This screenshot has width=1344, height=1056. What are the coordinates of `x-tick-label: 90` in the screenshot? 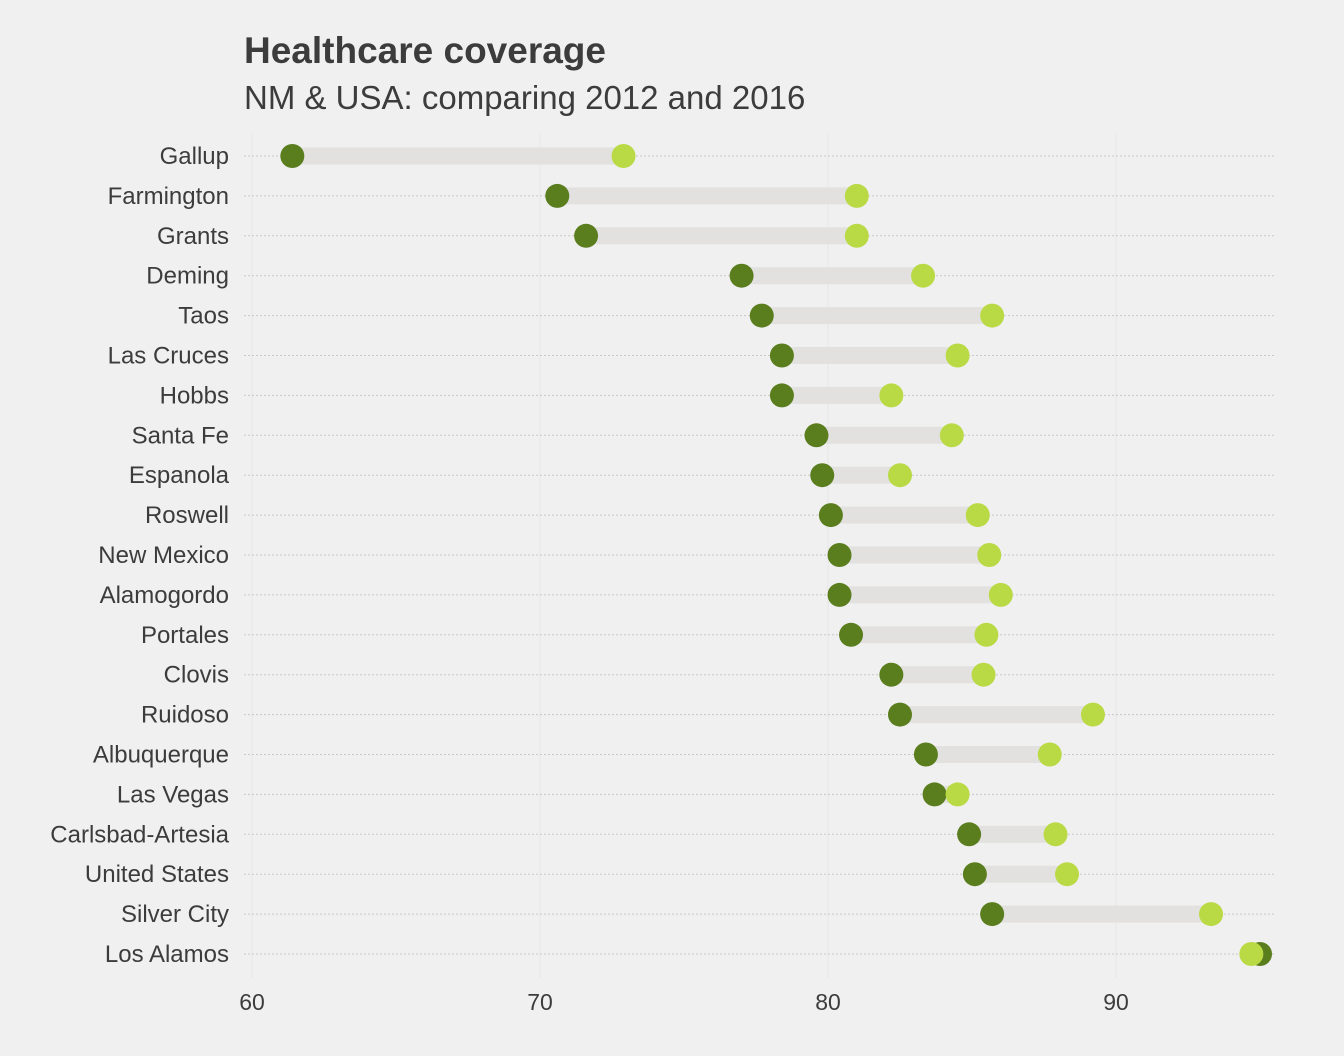 It's located at (1116, 1002).